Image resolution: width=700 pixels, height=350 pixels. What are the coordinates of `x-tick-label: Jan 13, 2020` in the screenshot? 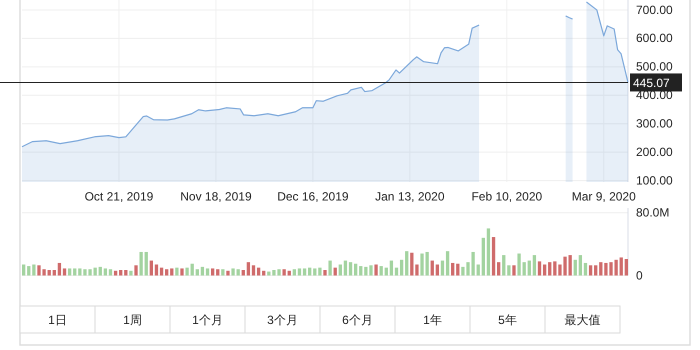 It's located at (410, 197).